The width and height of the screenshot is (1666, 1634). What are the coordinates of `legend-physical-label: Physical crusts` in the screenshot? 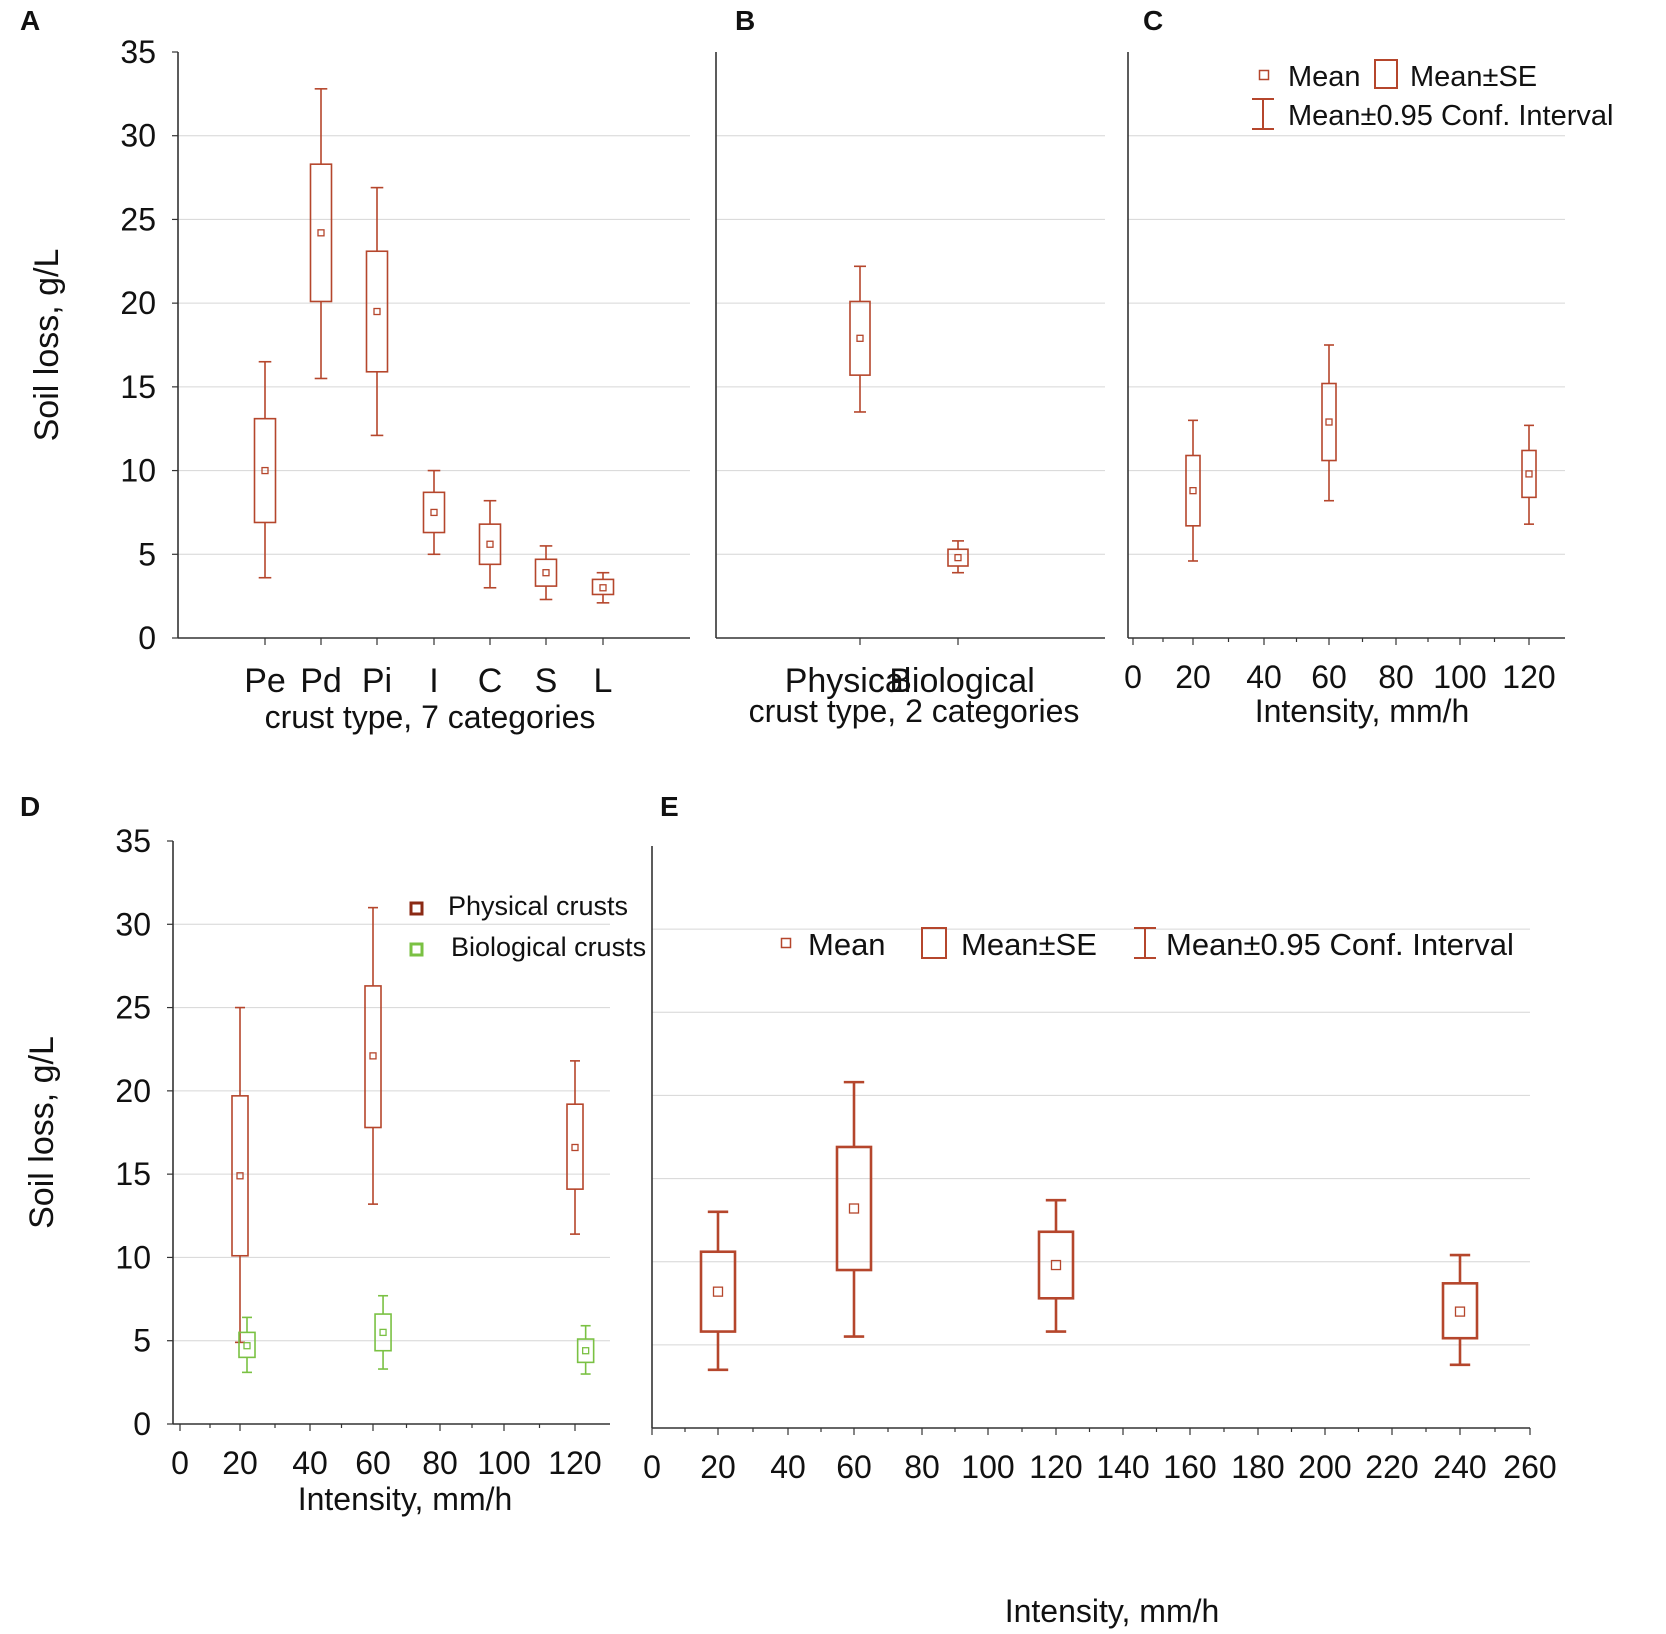 It's located at (538, 906).